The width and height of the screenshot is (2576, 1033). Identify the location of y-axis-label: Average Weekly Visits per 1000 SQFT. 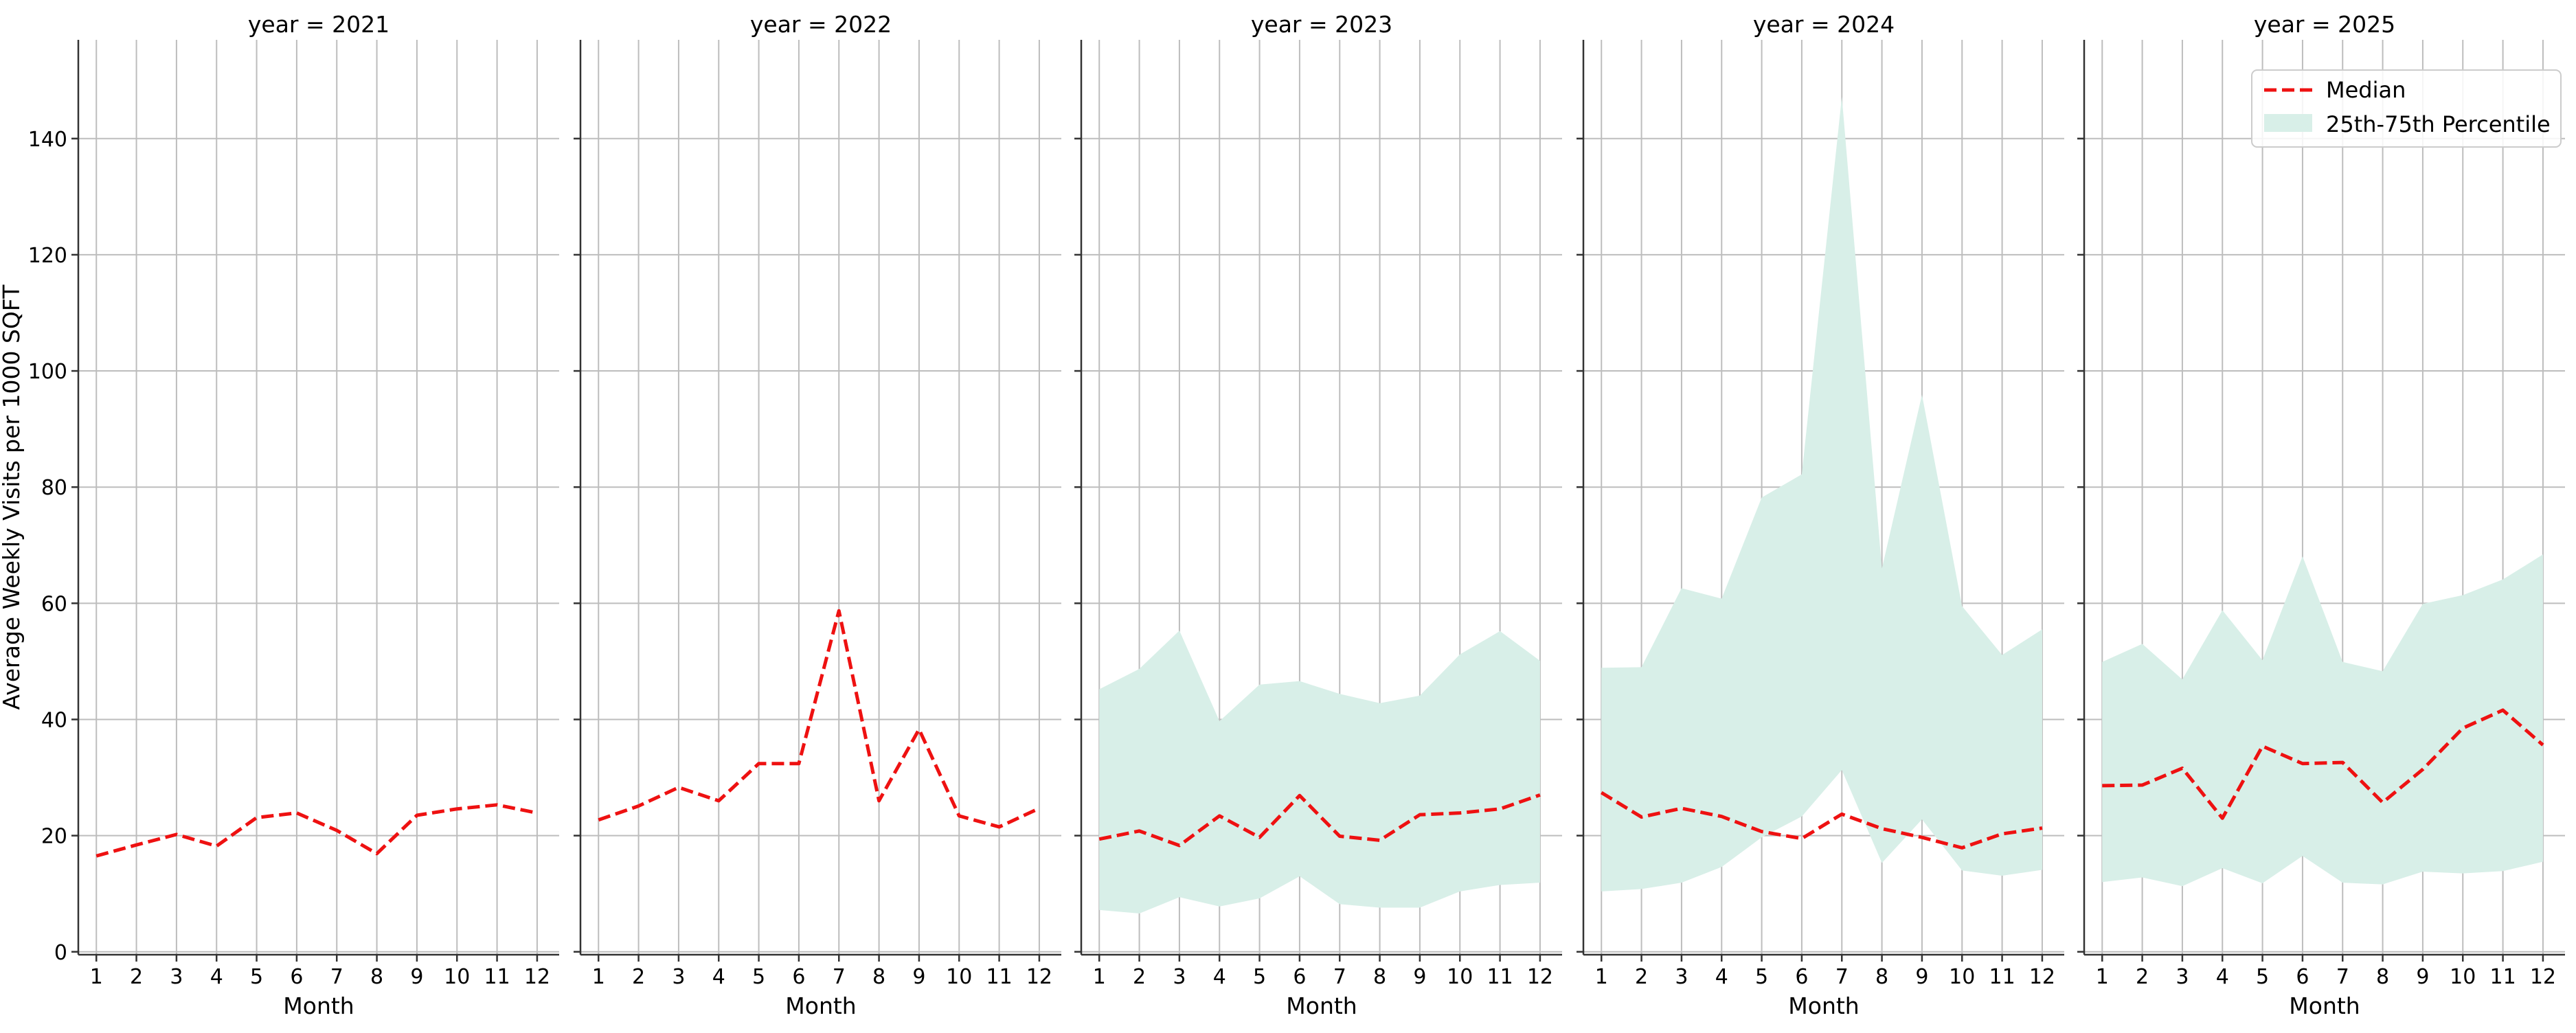
(12, 497).